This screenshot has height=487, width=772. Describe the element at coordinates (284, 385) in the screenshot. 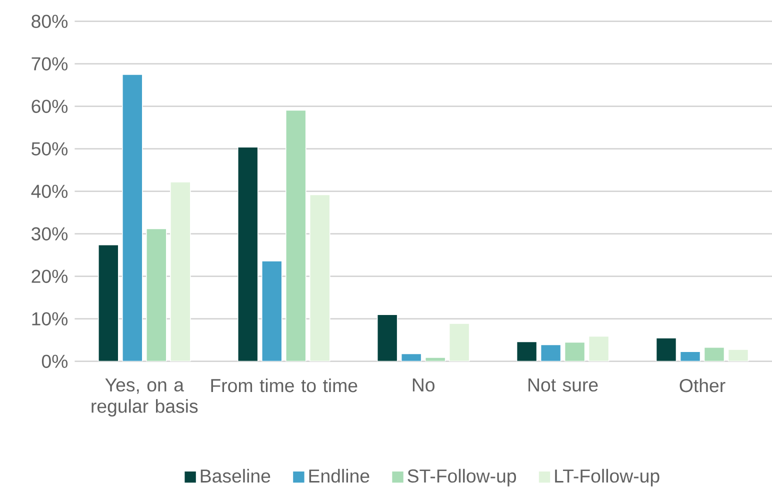

I see `x-tick-label: From time to time` at that location.